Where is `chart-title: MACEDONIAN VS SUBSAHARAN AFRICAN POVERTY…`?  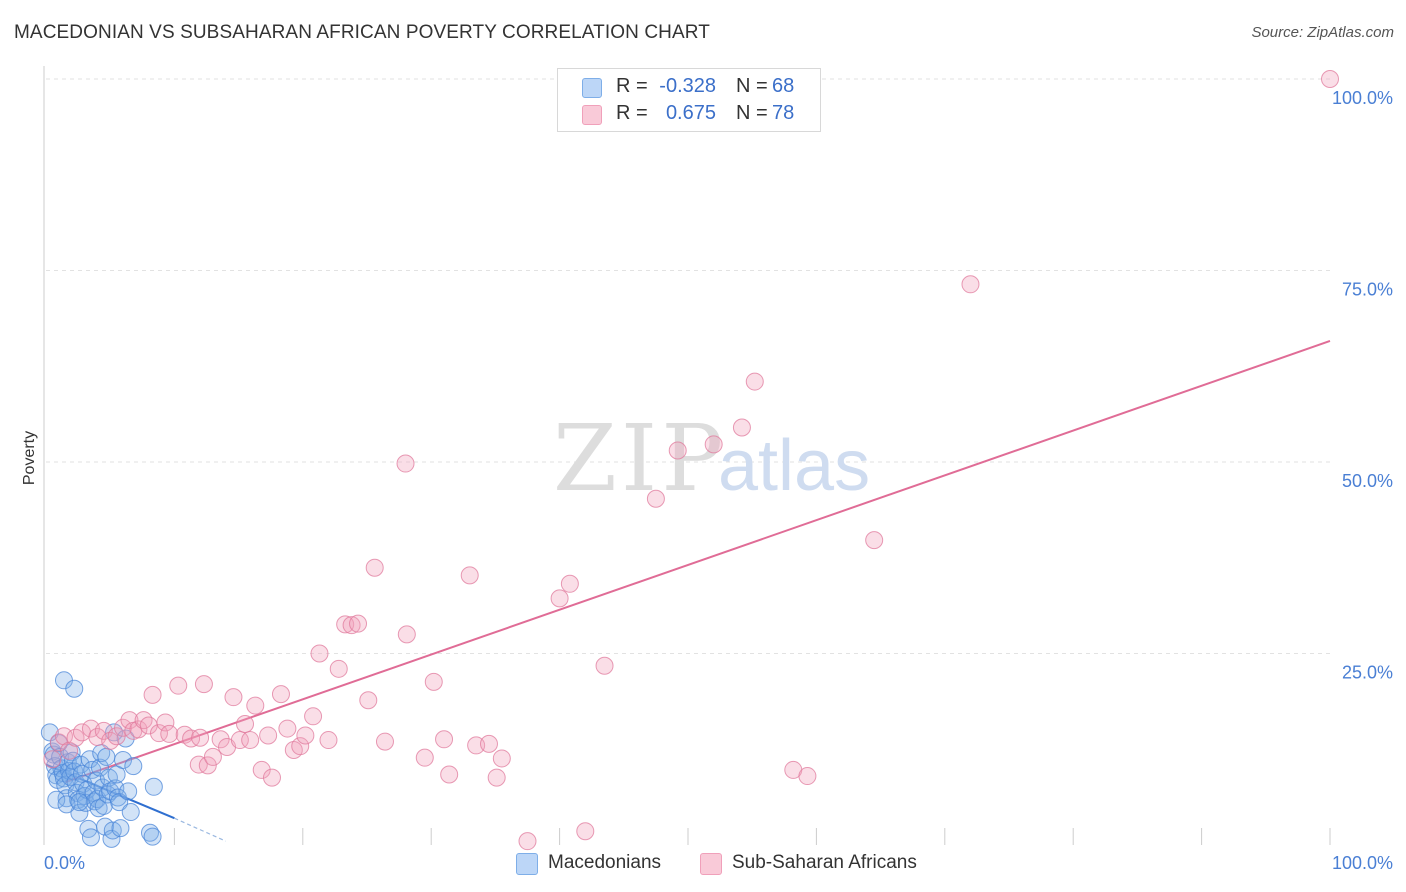
chart-title: MACEDONIAN VS SUBSAHARAN AFRICAN POVERTY… is located at coordinates (362, 32).